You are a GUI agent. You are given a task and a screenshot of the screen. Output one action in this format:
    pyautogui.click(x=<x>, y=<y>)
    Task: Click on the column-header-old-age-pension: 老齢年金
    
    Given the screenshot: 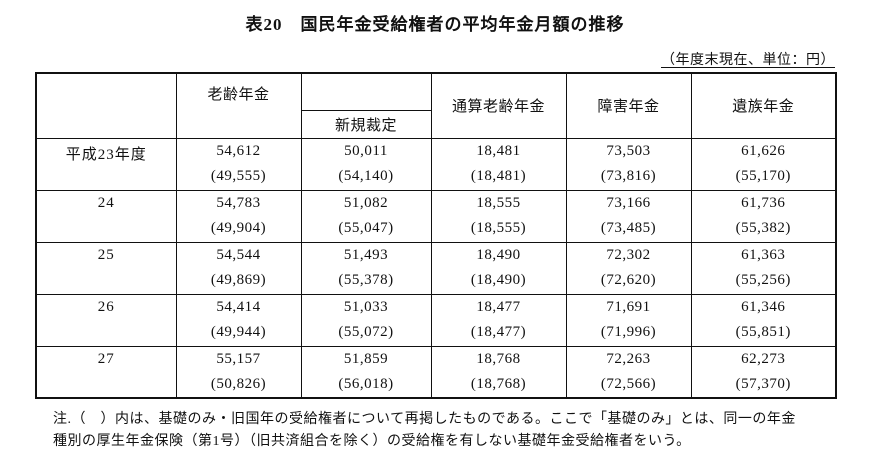 What is the action you would take?
    pyautogui.click(x=238, y=106)
    